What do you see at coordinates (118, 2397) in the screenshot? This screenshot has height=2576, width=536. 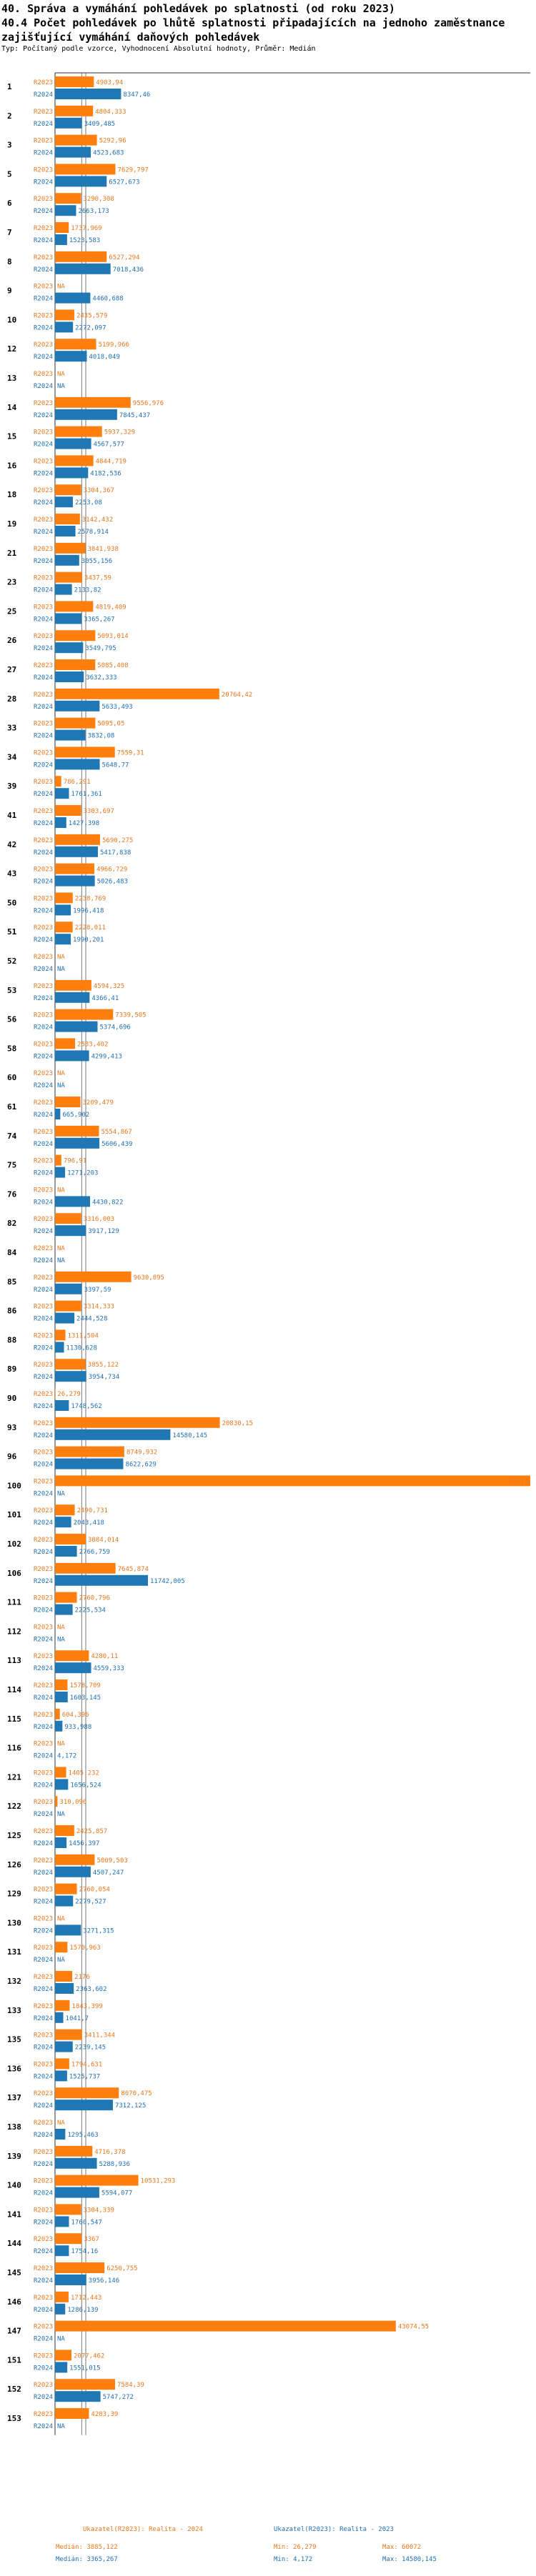 I see `value-label-r2024: 5747,272` at bounding box center [118, 2397].